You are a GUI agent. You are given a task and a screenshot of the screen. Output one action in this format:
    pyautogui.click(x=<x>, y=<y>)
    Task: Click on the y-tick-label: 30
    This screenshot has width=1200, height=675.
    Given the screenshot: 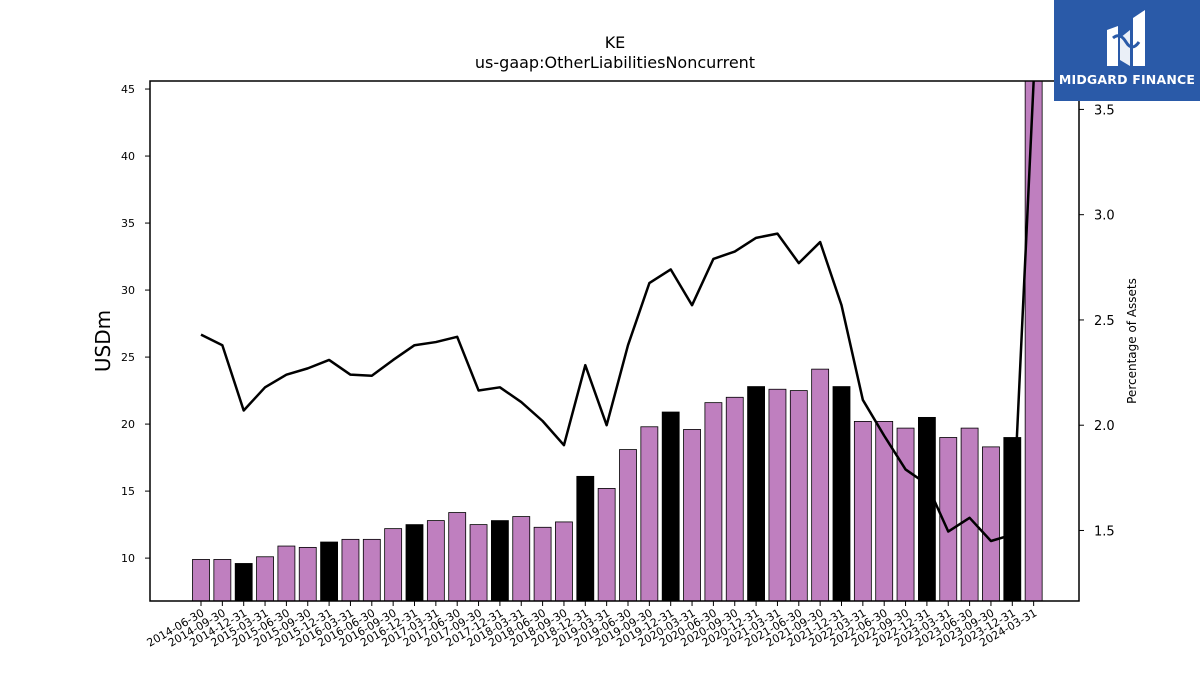 What is the action you would take?
    pyautogui.click(x=128, y=290)
    